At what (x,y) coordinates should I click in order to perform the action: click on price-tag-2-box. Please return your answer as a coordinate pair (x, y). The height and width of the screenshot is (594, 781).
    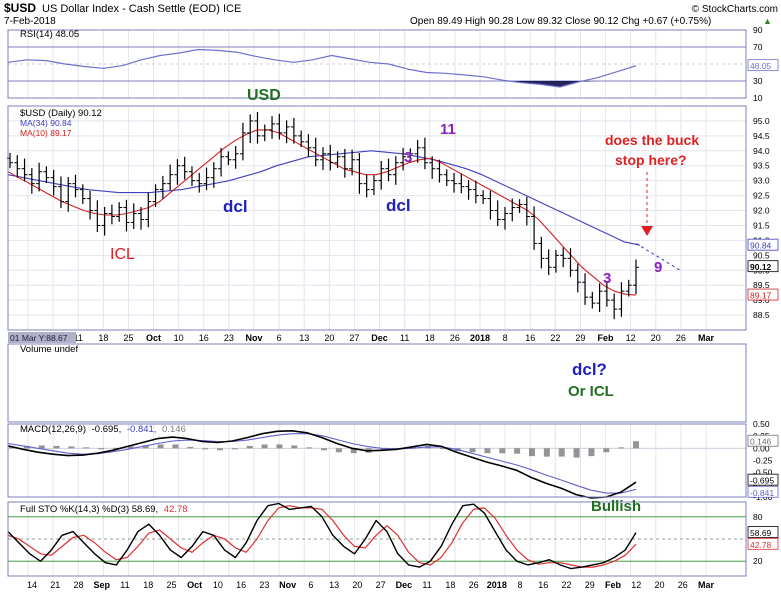
    Looking at the image, I should click on (763, 294).